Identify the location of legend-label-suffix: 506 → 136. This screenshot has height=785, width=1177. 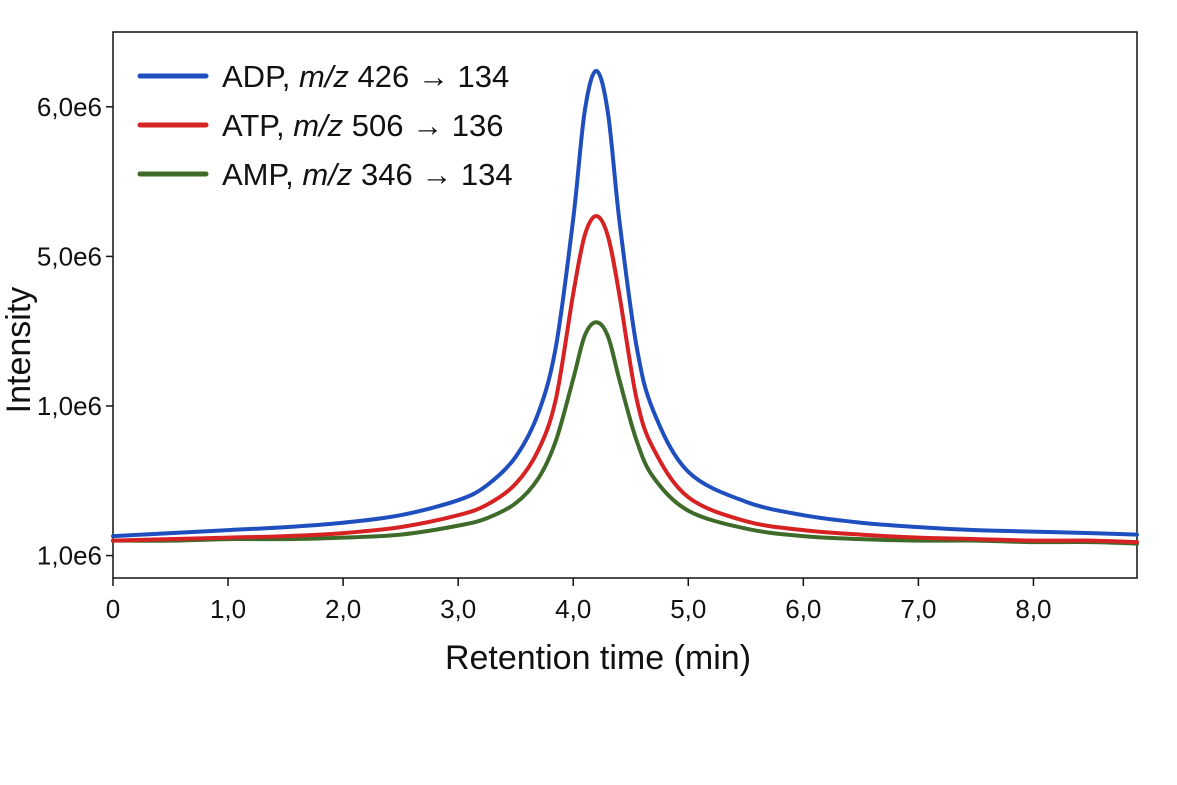
(423, 125).